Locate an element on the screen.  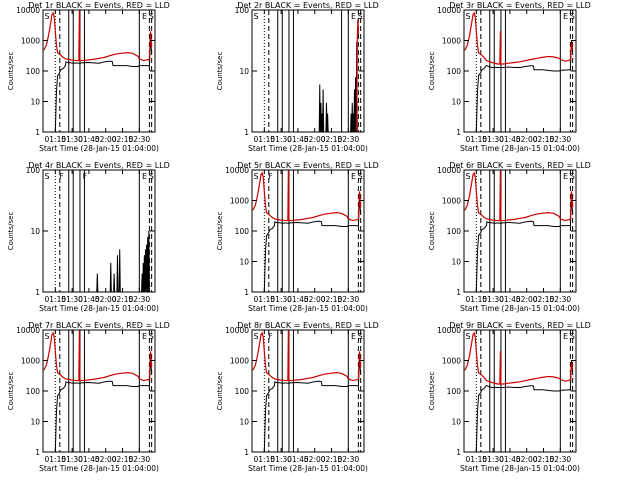
panel-title: Det 9r BLACK = Events, RED = LLD is located at coordinates (520, 325).